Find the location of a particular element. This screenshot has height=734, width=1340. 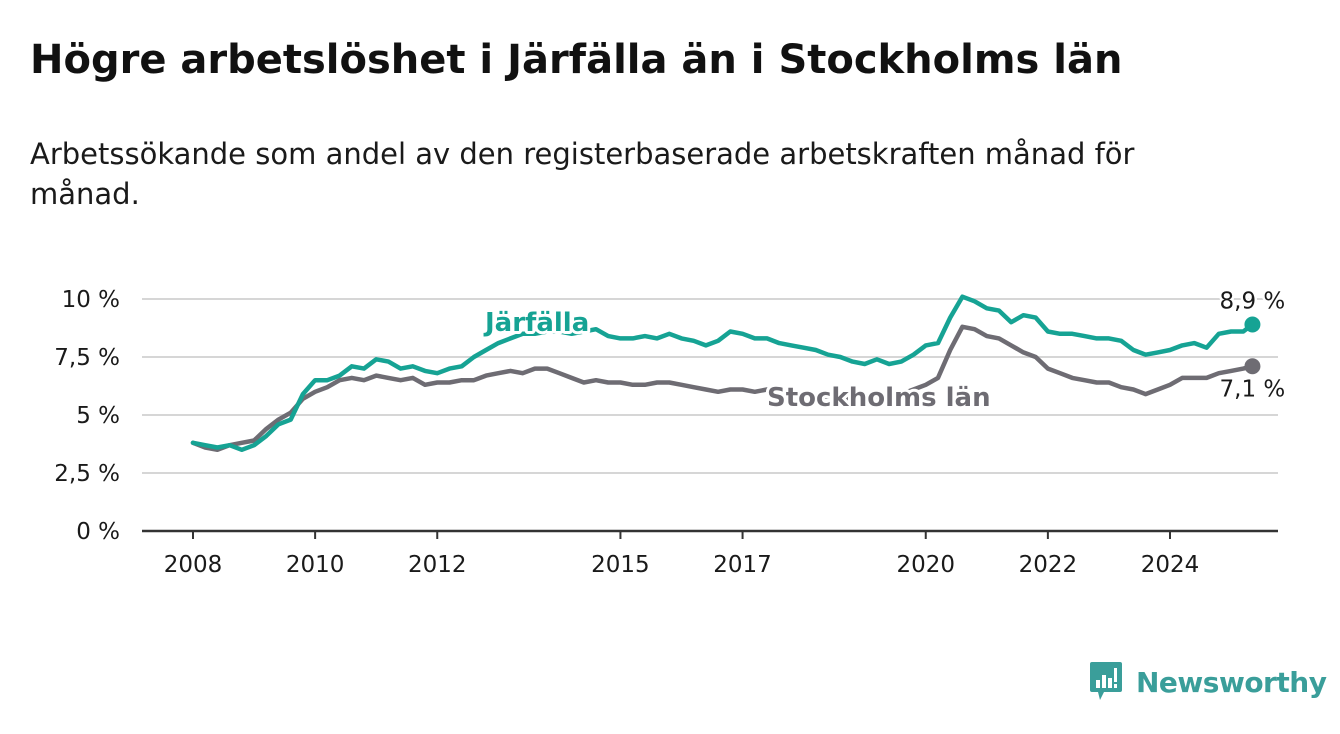

jarfalla-end-point is located at coordinates (1252, 324).